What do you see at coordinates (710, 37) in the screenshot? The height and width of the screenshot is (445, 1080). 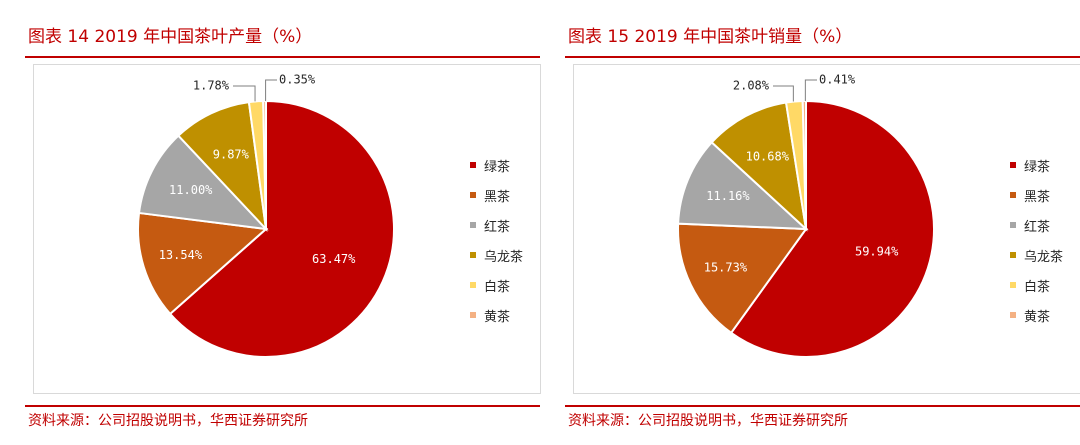 I see `figure-title: 图表 15 2019 年中国茶叶销量（%）` at bounding box center [710, 37].